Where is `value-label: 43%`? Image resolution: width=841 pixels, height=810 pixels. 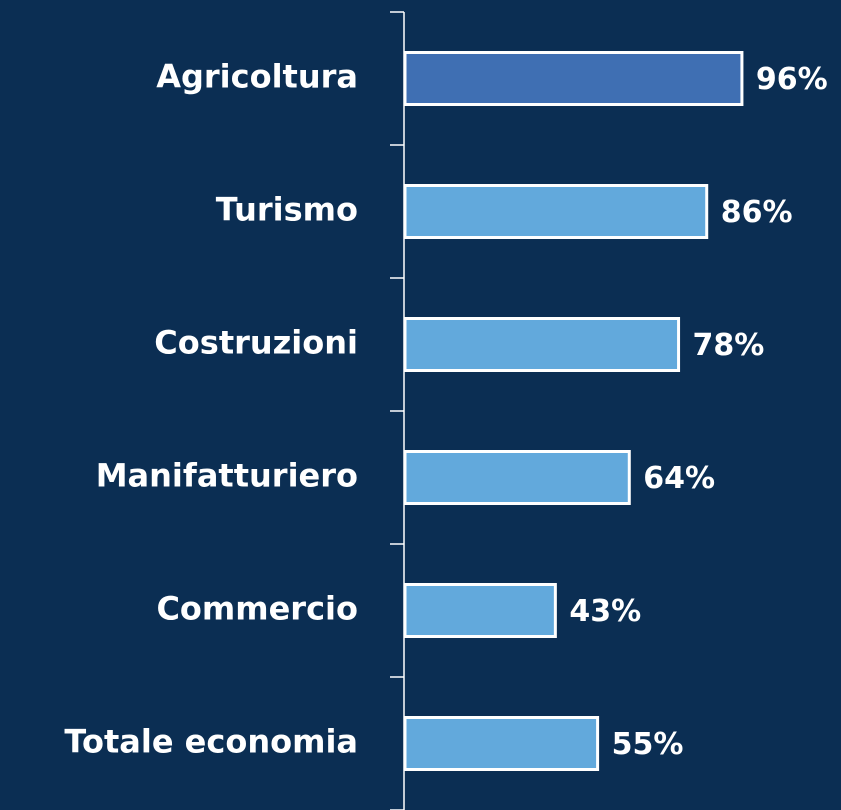 value-label: 43% is located at coordinates (605, 611).